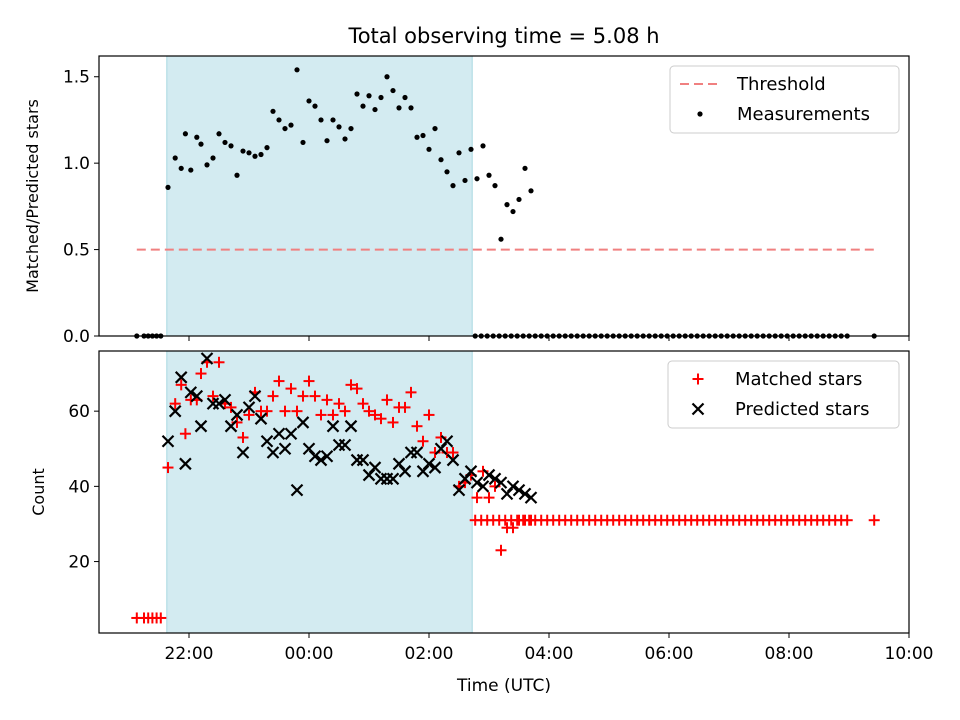 This screenshot has width=960, height=720. What do you see at coordinates (79, 563) in the screenshot?
I see `bottom-y-tick-label: 20` at bounding box center [79, 563].